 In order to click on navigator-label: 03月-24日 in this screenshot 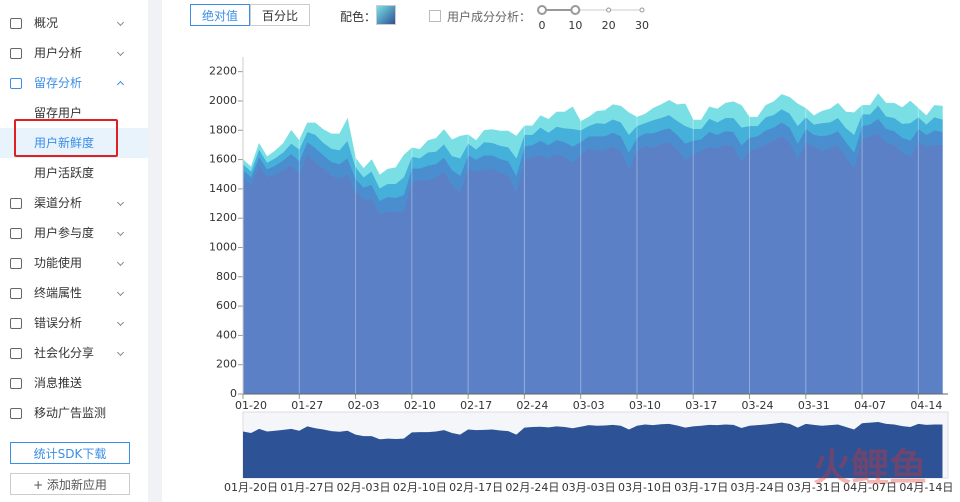, I will do `click(758, 487)`.